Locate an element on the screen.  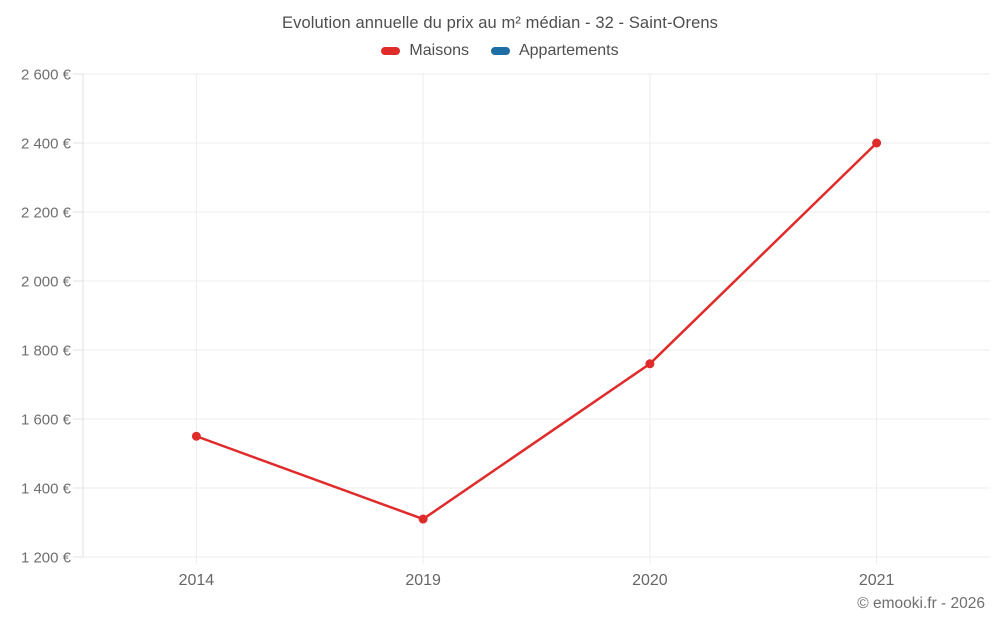
y-tick-label: 2 400 € is located at coordinates (46, 143).